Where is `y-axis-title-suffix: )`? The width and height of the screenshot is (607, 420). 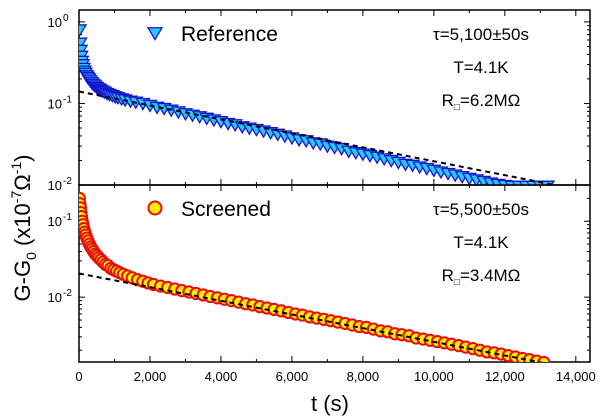
y-axis-title-suffix: ) is located at coordinates (22, 158).